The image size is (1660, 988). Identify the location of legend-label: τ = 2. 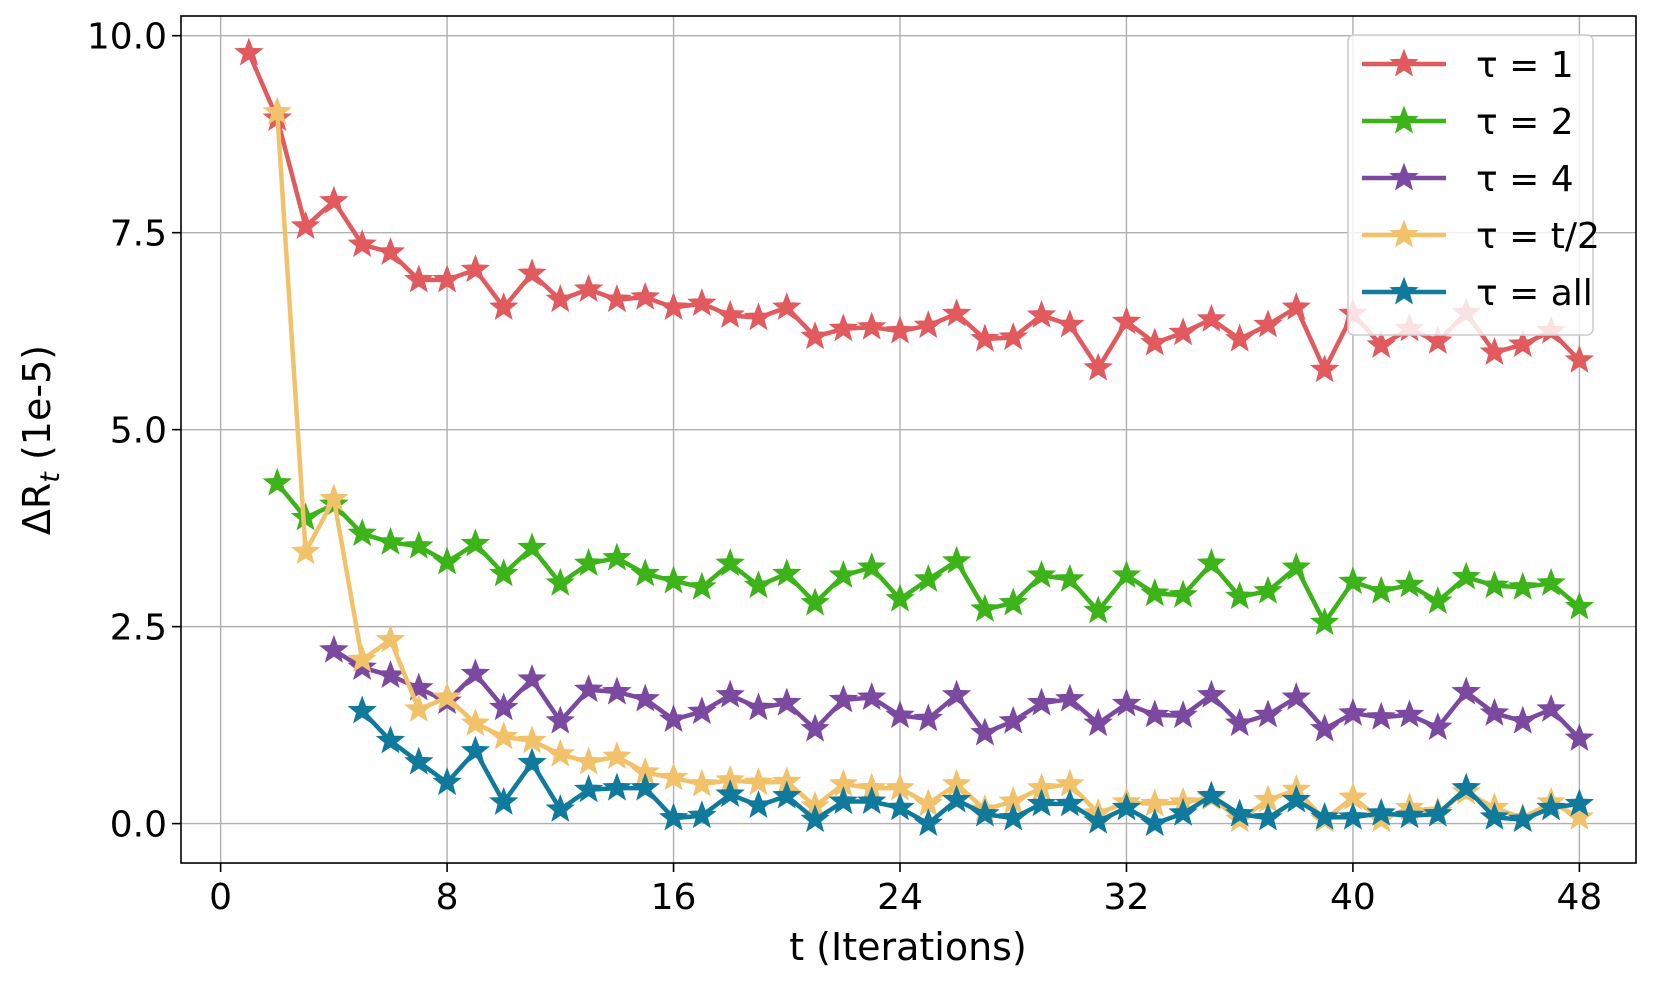
(1525, 122).